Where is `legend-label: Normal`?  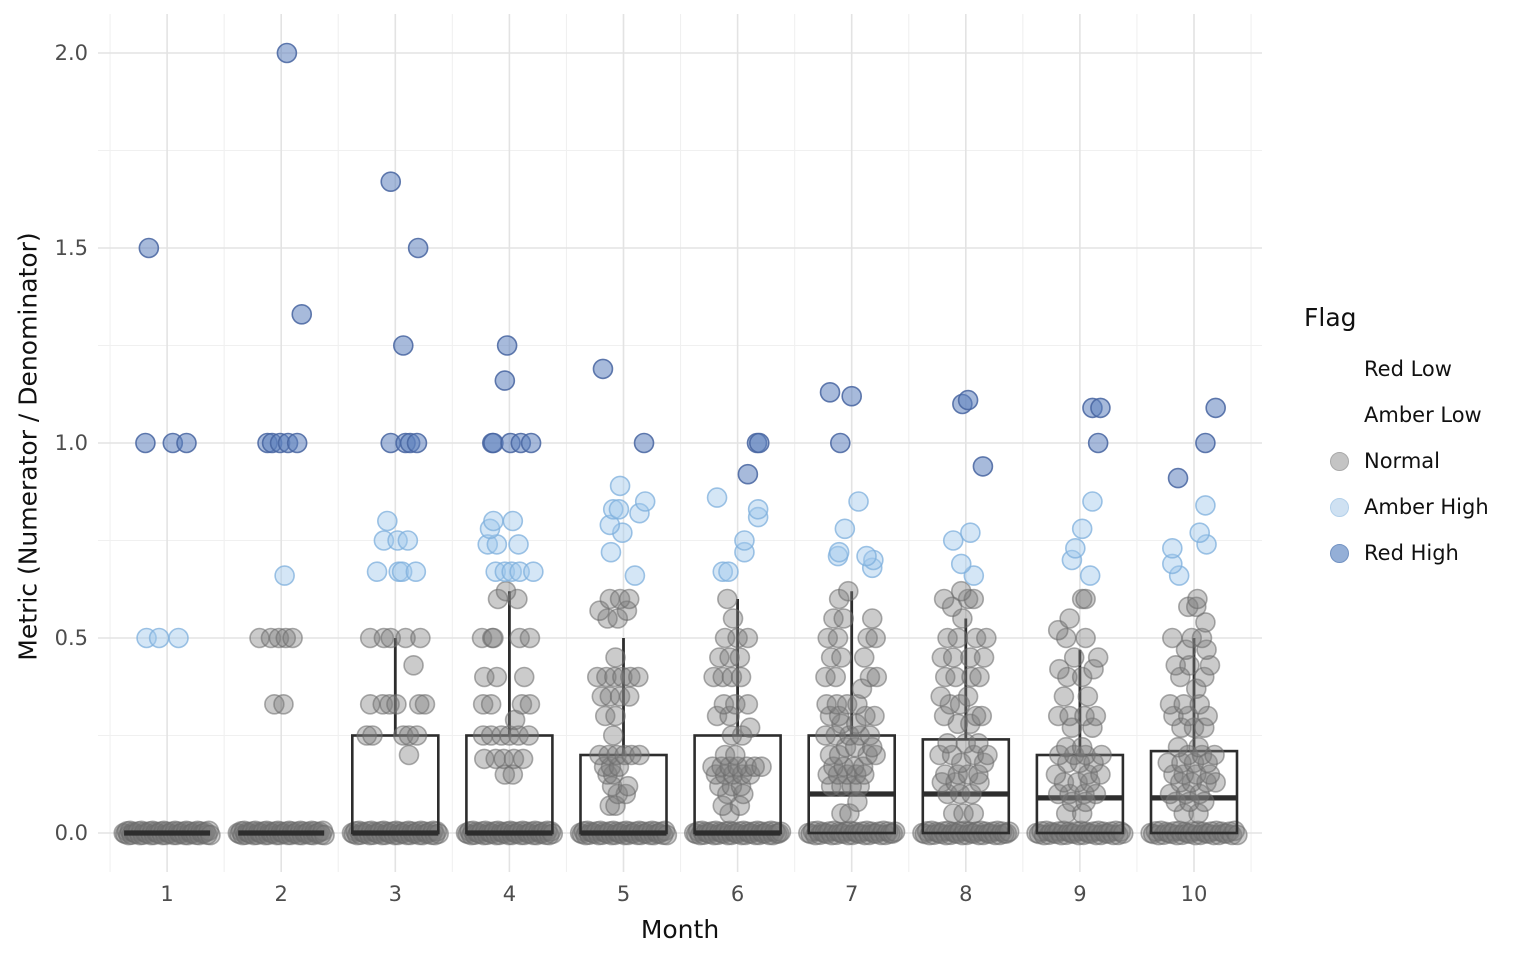 legend-label: Normal is located at coordinates (1402, 461).